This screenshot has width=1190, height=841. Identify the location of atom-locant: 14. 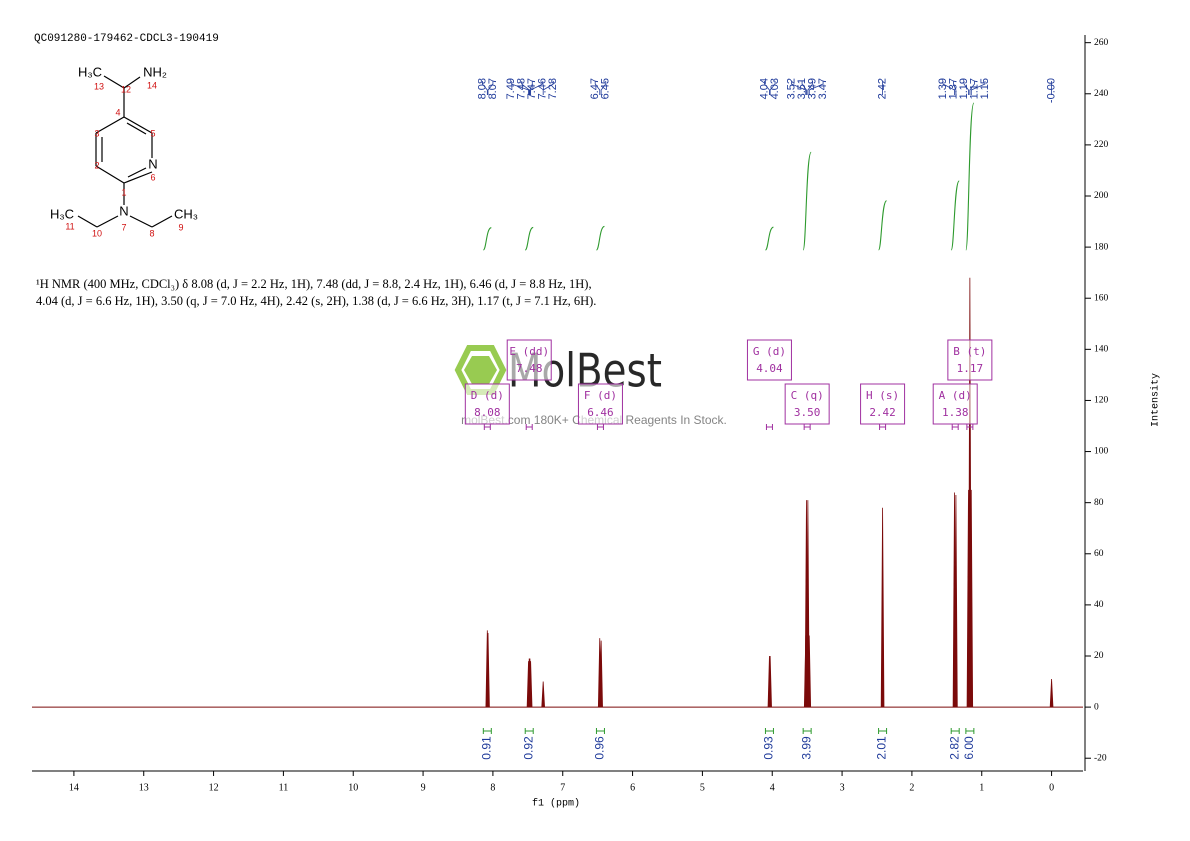
(152, 85).